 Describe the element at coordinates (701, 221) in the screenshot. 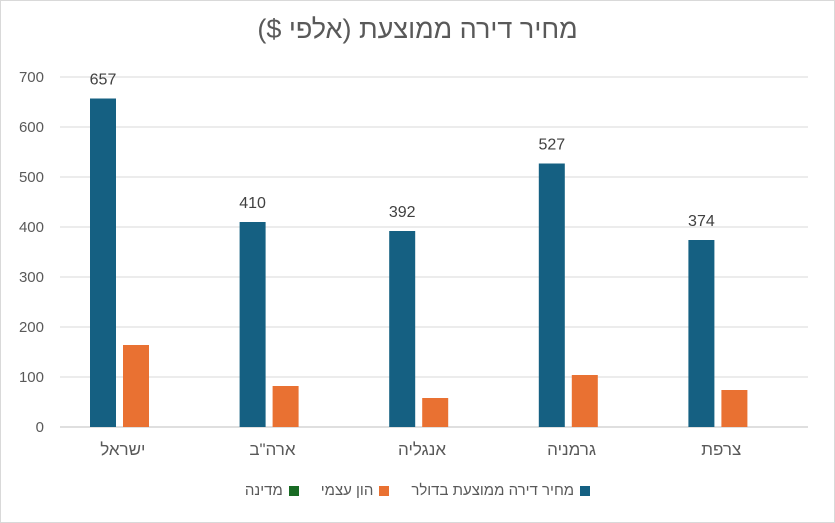

I see `data-label: 374` at that location.